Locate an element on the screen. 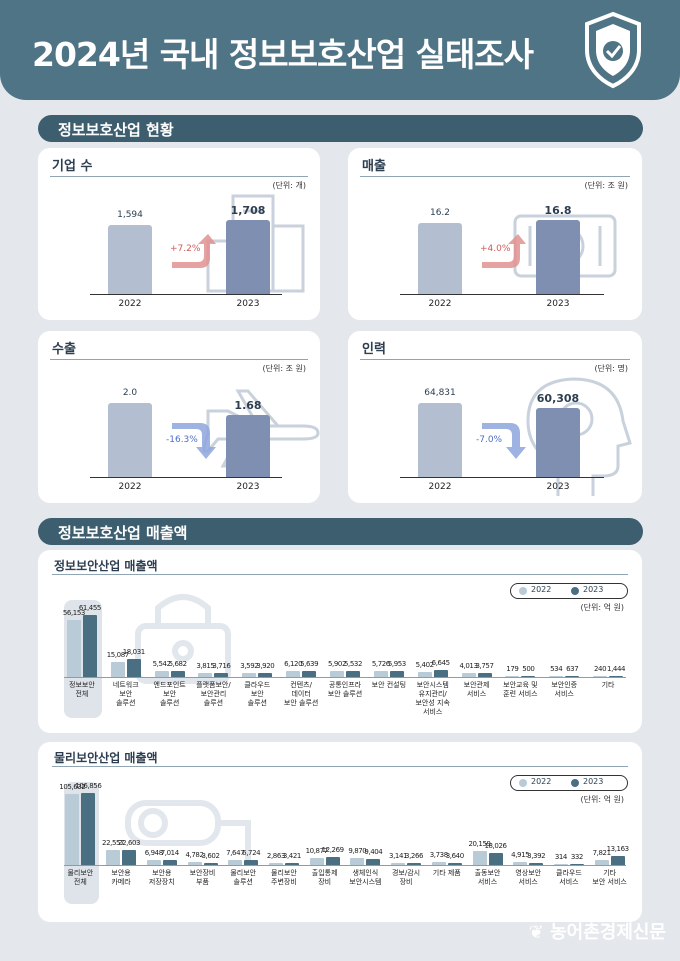  chart-title: 정보보안산업 매출액 is located at coordinates (106, 566).